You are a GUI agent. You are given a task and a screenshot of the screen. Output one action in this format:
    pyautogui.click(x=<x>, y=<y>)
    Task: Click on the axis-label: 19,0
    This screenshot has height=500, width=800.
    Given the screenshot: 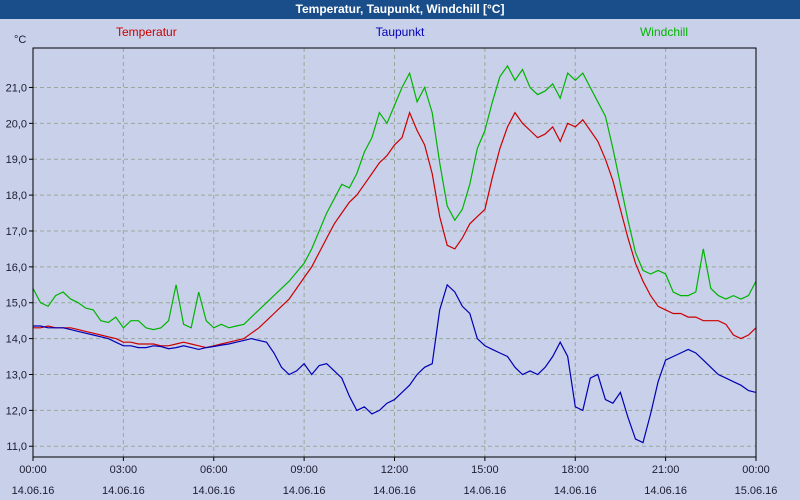 What is the action you would take?
    pyautogui.click(x=16, y=160)
    